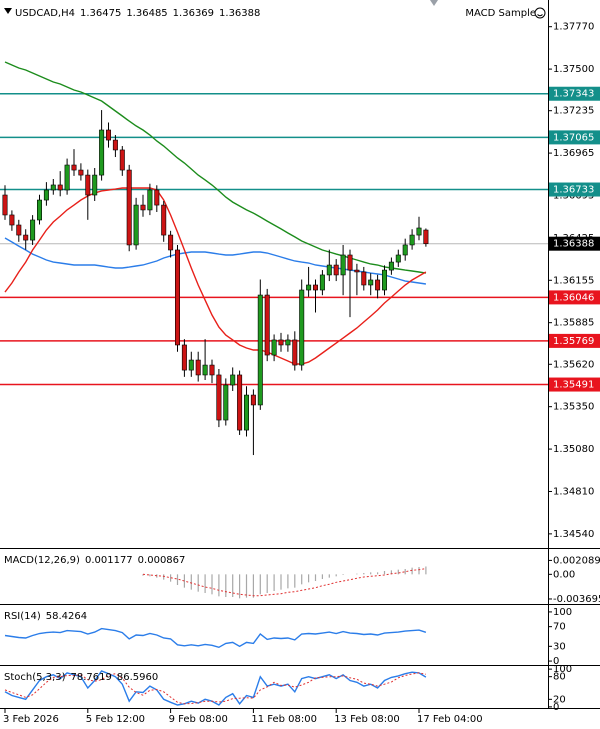 The height and width of the screenshot is (729, 600). Describe the element at coordinates (90, 677) in the screenshot. I see `indicator-readout: 78.7619` at that location.